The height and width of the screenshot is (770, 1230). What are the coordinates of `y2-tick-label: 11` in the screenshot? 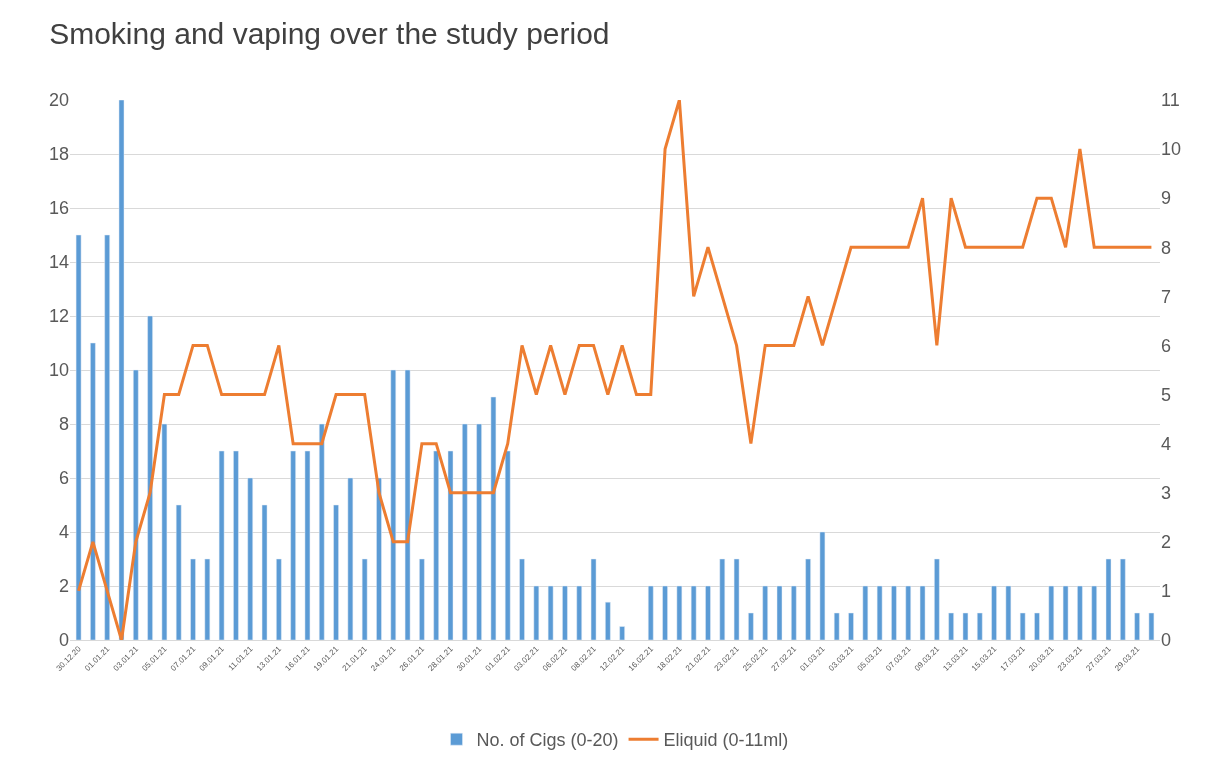 It's located at (1170, 100).